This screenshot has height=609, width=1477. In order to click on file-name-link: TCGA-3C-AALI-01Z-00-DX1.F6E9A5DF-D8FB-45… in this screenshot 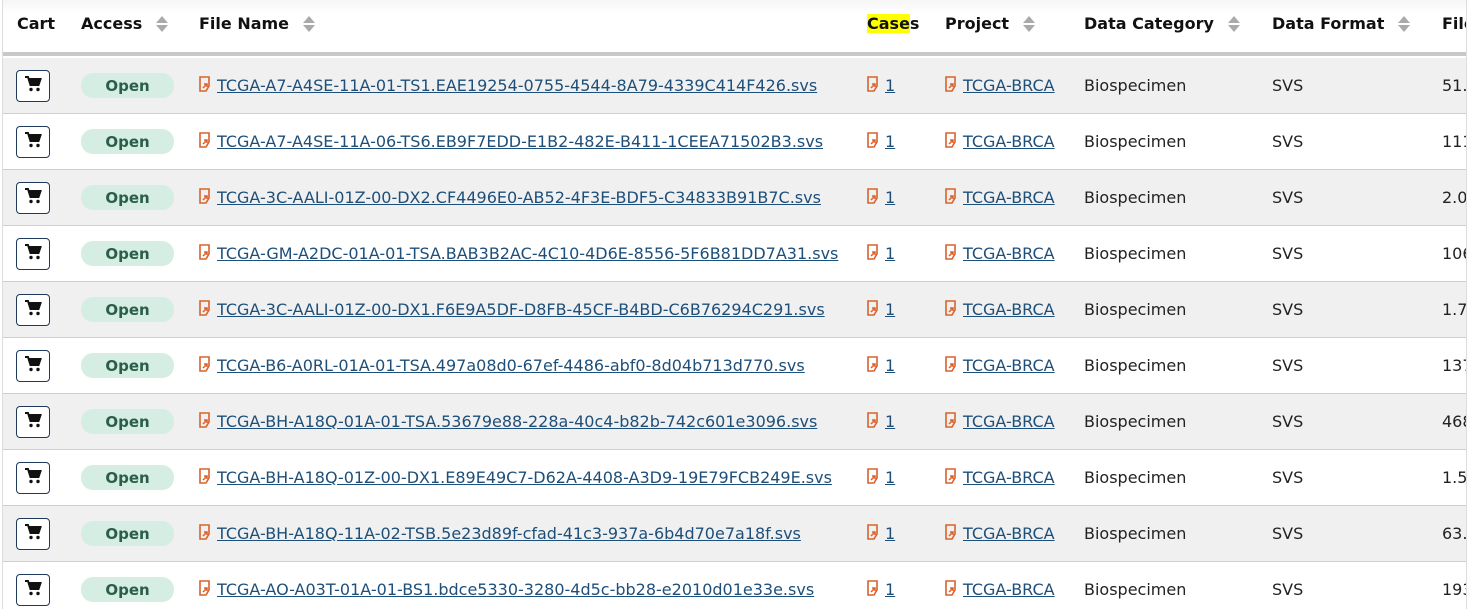, I will do `click(521, 309)`.